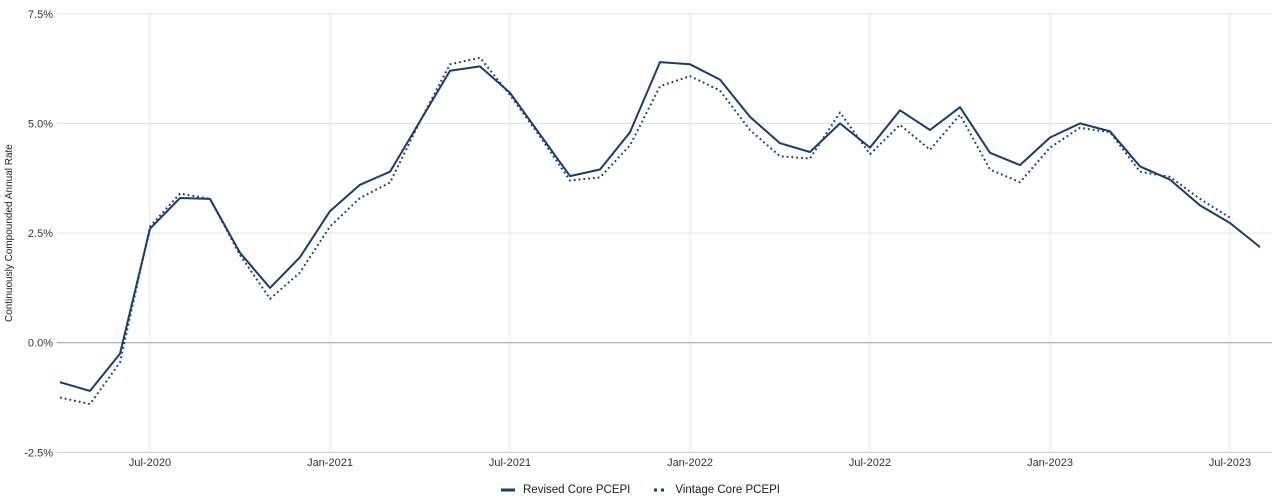 The image size is (1280, 502). I want to click on legend-item-vintage: Vintage Core PCEPI, so click(716, 490).